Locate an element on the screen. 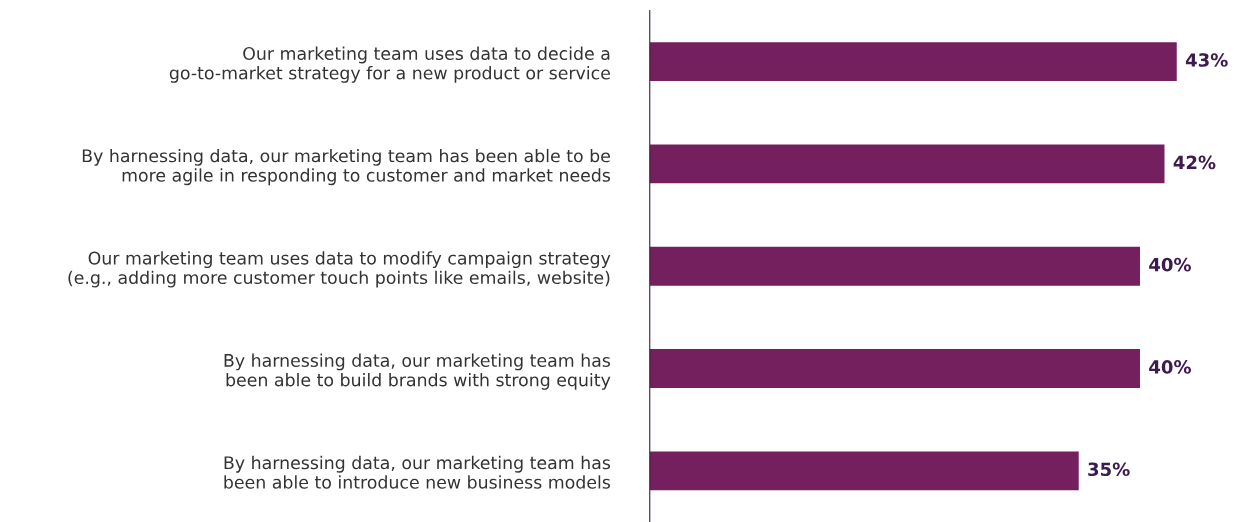 The height and width of the screenshot is (522, 1240). data-label: 43% is located at coordinates (1206, 60).